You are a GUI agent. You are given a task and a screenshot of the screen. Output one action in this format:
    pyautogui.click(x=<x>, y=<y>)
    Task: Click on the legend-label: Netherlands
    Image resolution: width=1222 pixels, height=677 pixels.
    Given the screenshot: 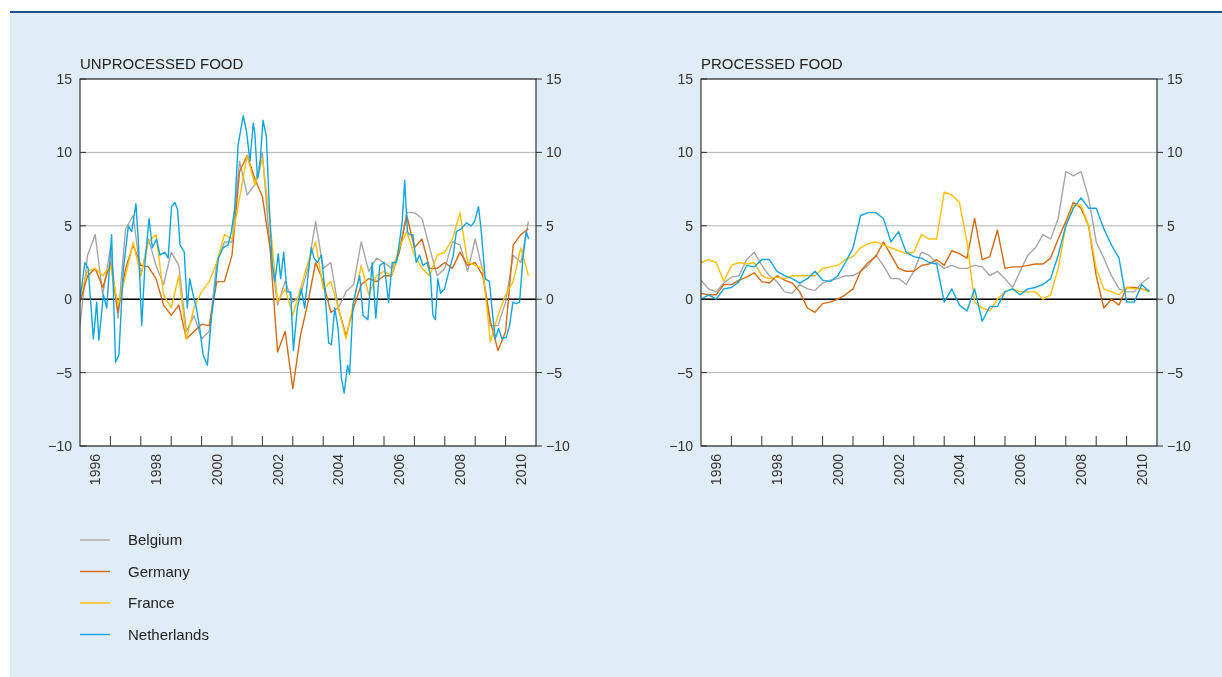 What is the action you would take?
    pyautogui.click(x=168, y=634)
    